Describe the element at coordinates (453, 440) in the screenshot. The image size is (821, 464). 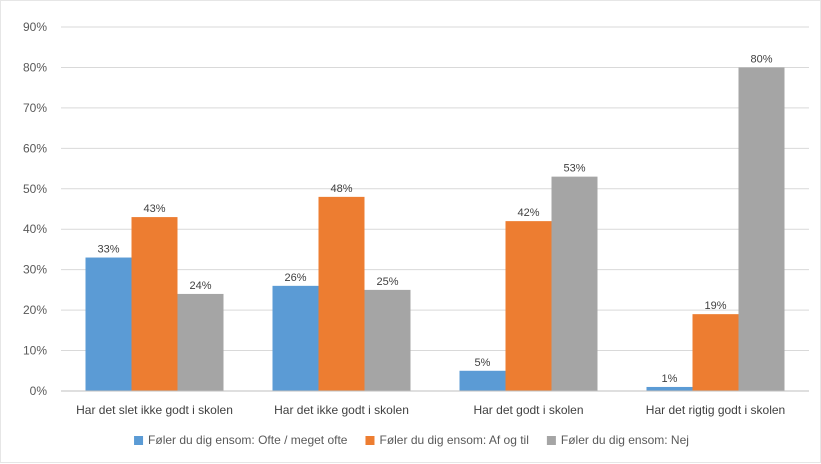
I see `legend-label: Føler du dig ensom: Af og til` at that location.